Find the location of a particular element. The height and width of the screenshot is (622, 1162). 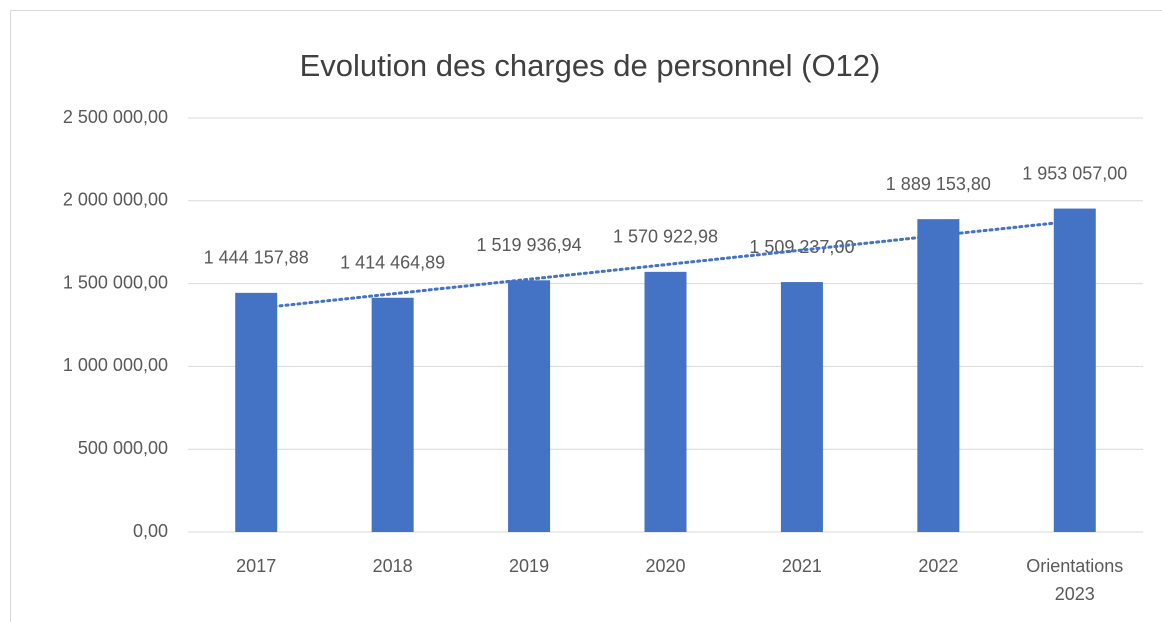

data-label: 1 953 057,00 is located at coordinates (1074, 173).